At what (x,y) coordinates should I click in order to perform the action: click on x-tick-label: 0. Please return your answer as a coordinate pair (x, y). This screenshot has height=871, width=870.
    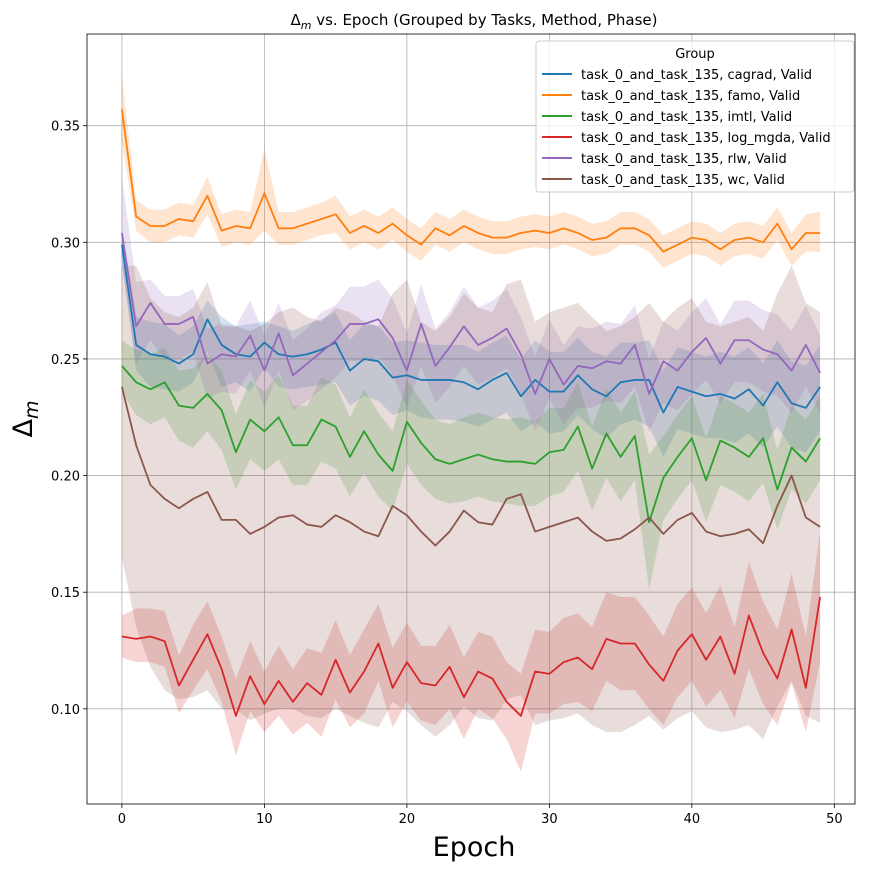
    Looking at the image, I should click on (122, 819).